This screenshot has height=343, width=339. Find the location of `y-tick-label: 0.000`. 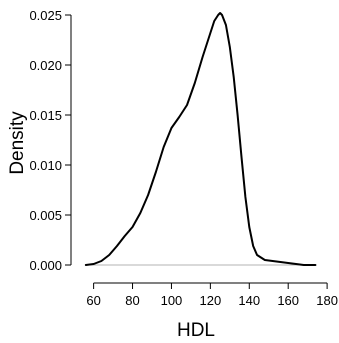

y-tick-label: 0.000 is located at coordinates (45, 265).